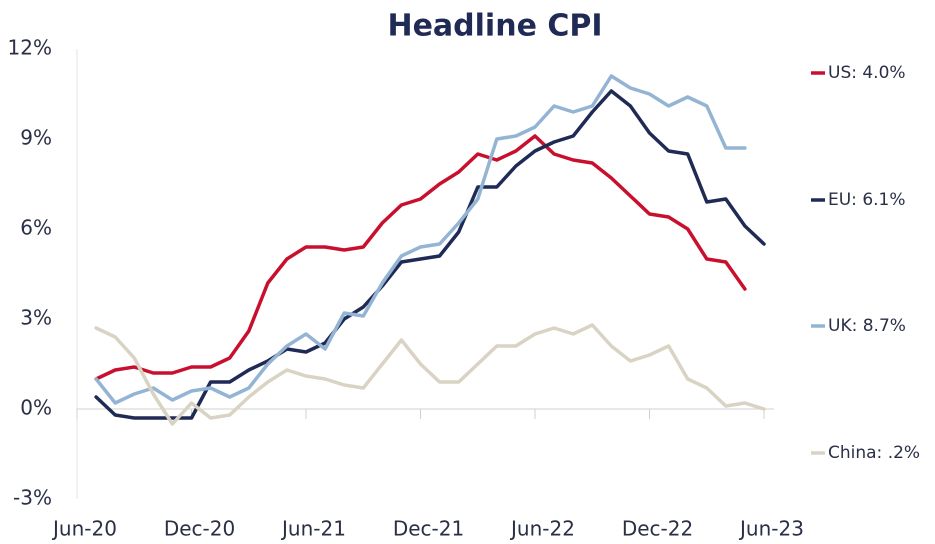 The height and width of the screenshot is (544, 935). I want to click on y-tick-label: 6%, so click(36, 228).